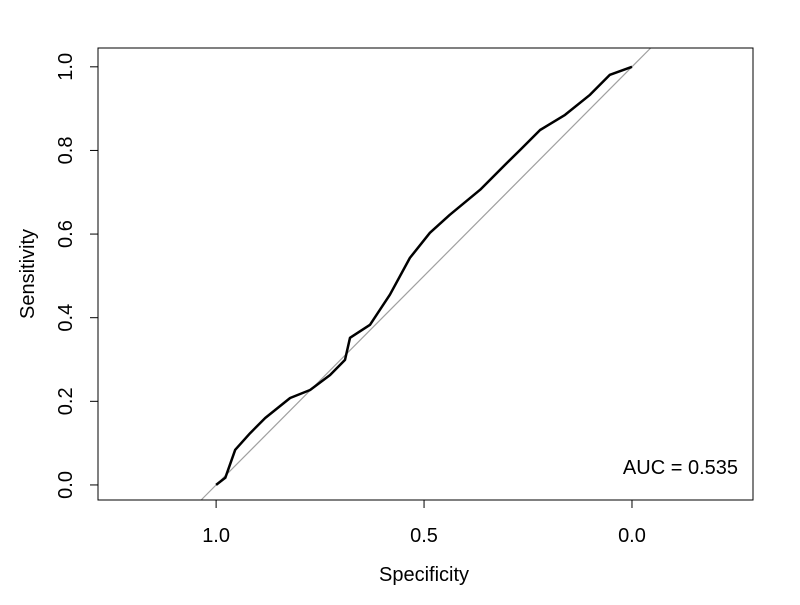  What do you see at coordinates (66, 67) in the screenshot?
I see `y-tick-label: 1.0` at bounding box center [66, 67].